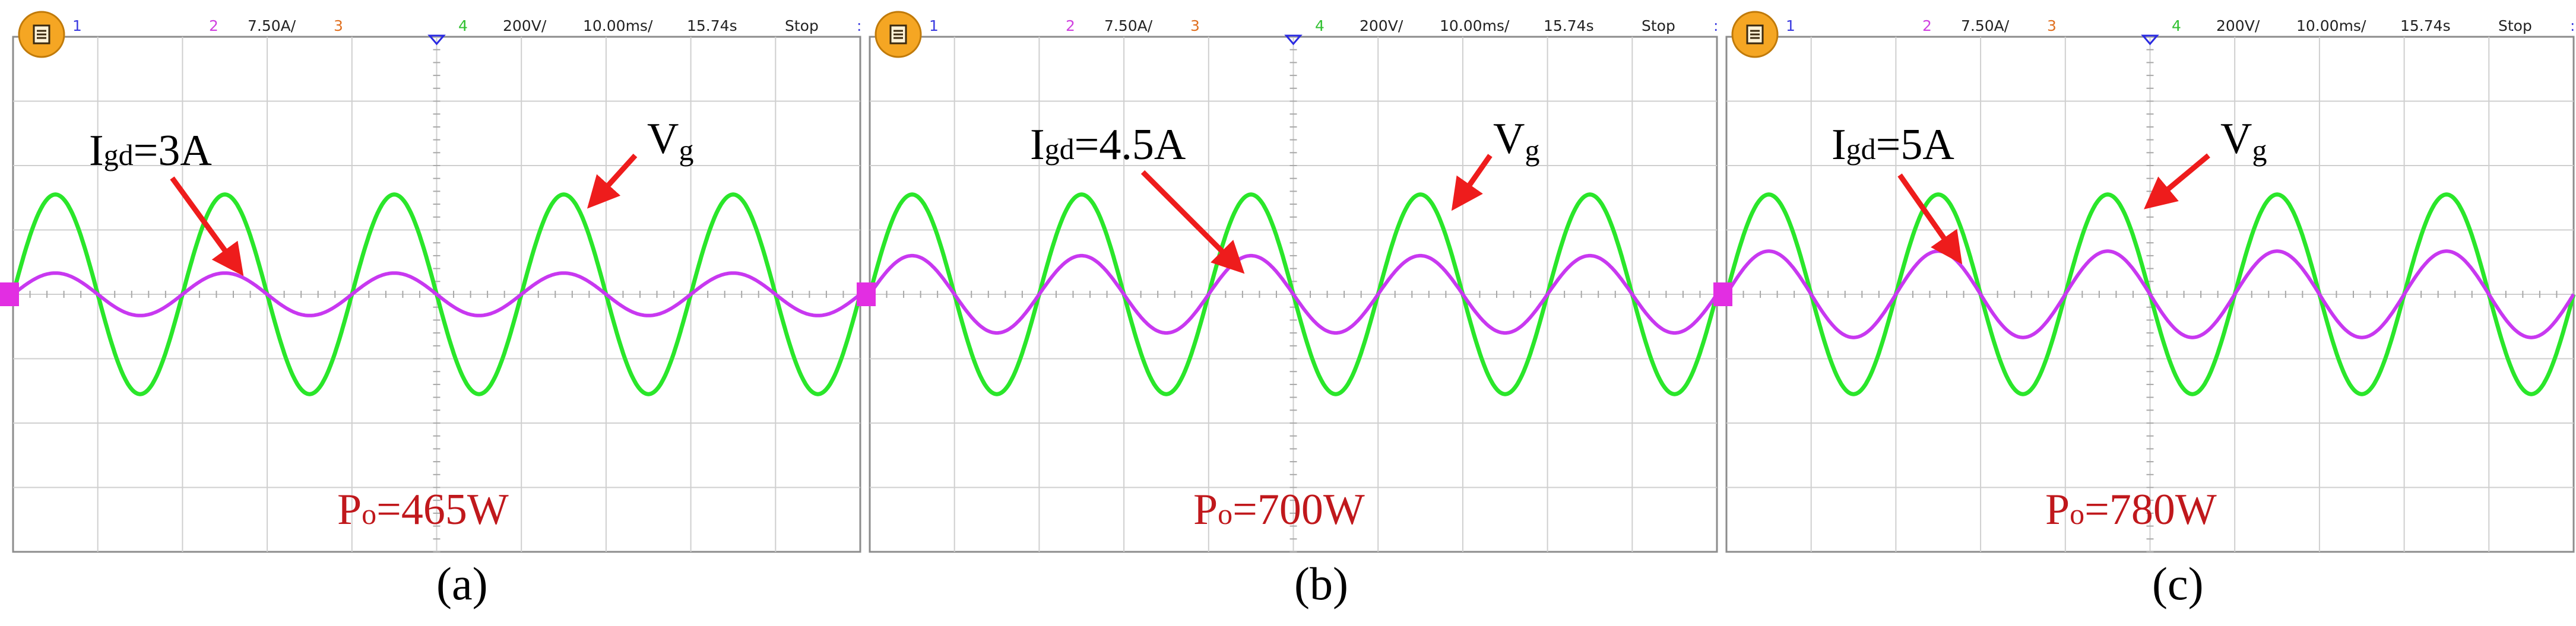  I want to click on current-label-value: =4.5A, so click(1131, 144).